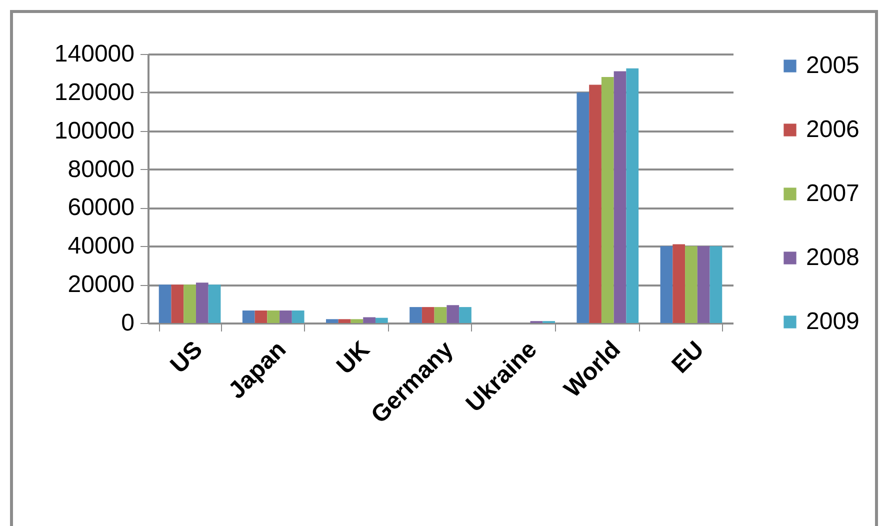 The width and height of the screenshot is (881, 526). I want to click on legend-label: 2009, so click(833, 321).